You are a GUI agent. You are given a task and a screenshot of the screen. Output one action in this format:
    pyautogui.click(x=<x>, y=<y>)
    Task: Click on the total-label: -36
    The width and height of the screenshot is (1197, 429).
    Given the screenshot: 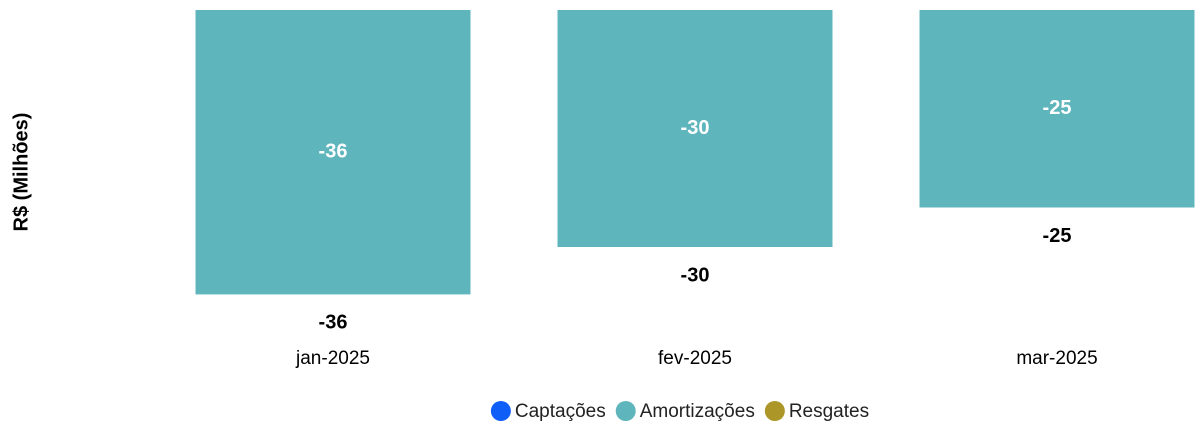 What is the action you would take?
    pyautogui.click(x=333, y=323)
    